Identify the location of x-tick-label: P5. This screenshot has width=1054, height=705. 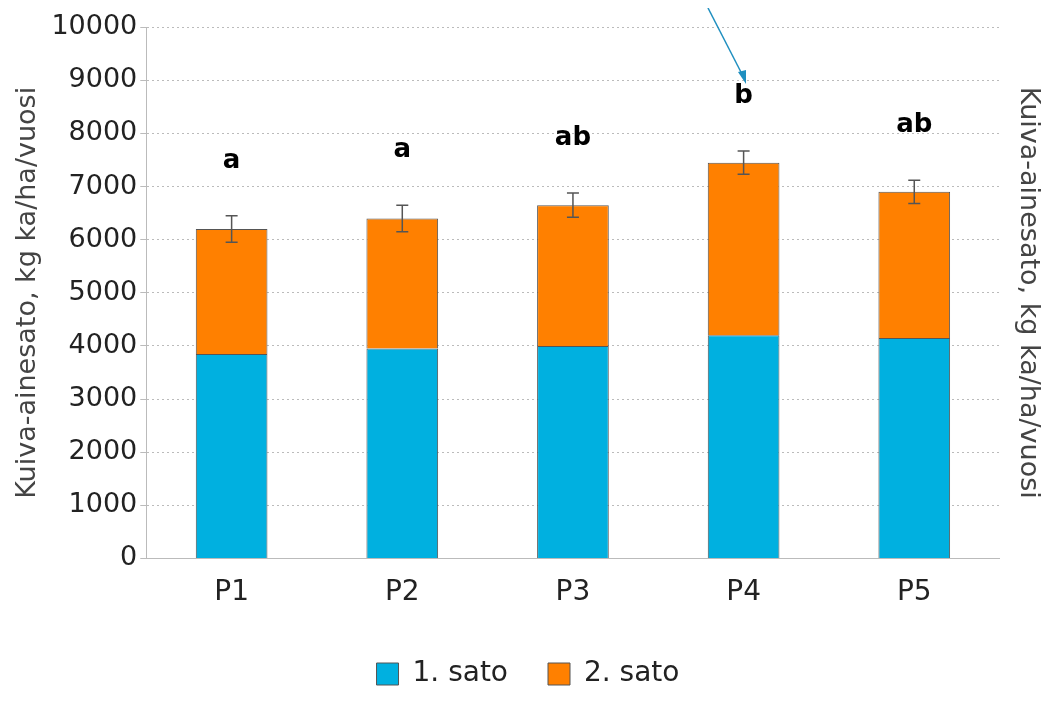
(914, 591).